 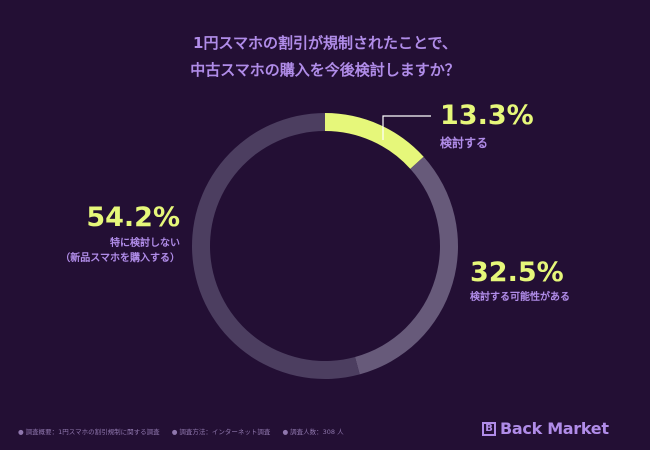 I want to click on chart-title: 1円スマホの割引が規制されたことで、 中古スマホの購入を今後検討しますか？, so click(x=325, y=57).